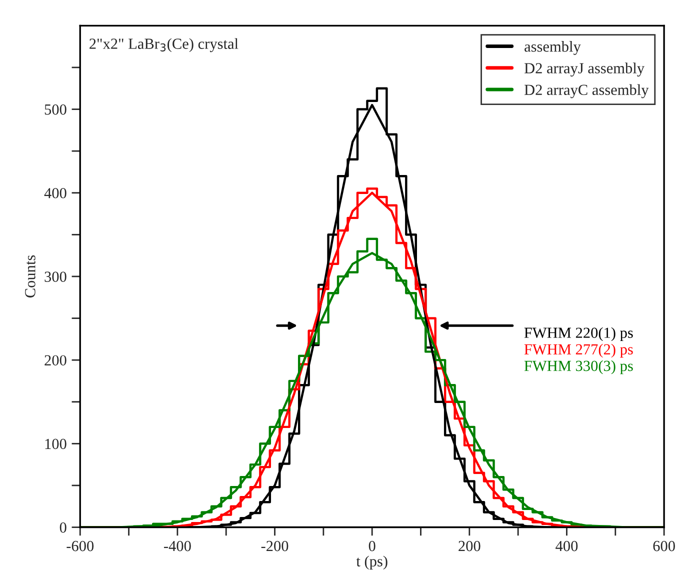 This screenshot has width=679, height=570. Describe the element at coordinates (30, 276) in the screenshot. I see `y-axis-title: Counts` at that location.